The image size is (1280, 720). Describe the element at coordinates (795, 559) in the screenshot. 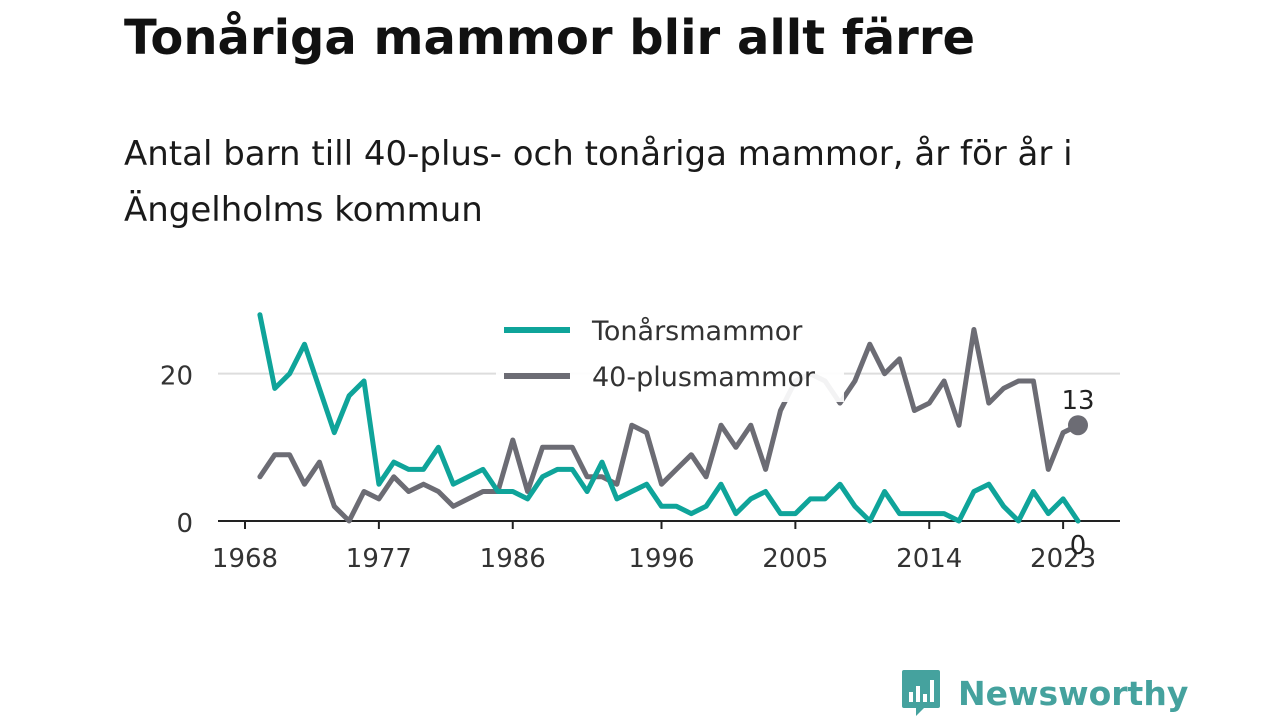

I see `x-tick-label: 2005` at that location.